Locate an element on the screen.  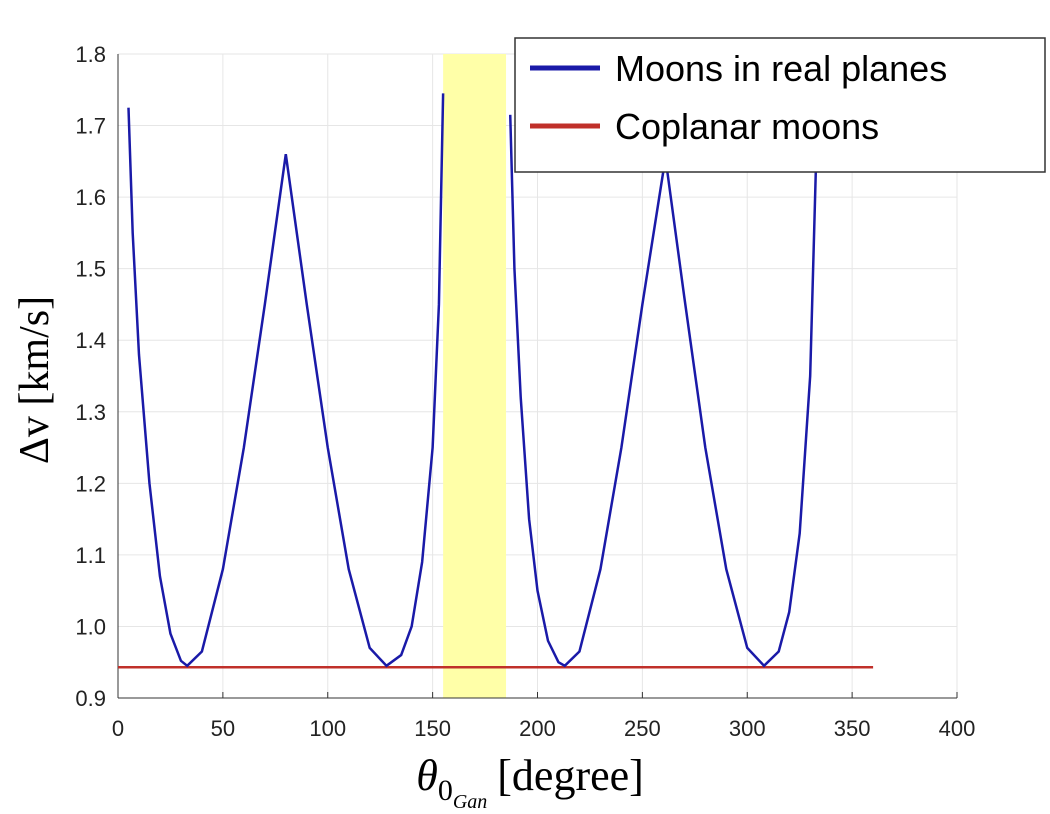
y-tick-label: 1.3 is located at coordinates (90, 412).